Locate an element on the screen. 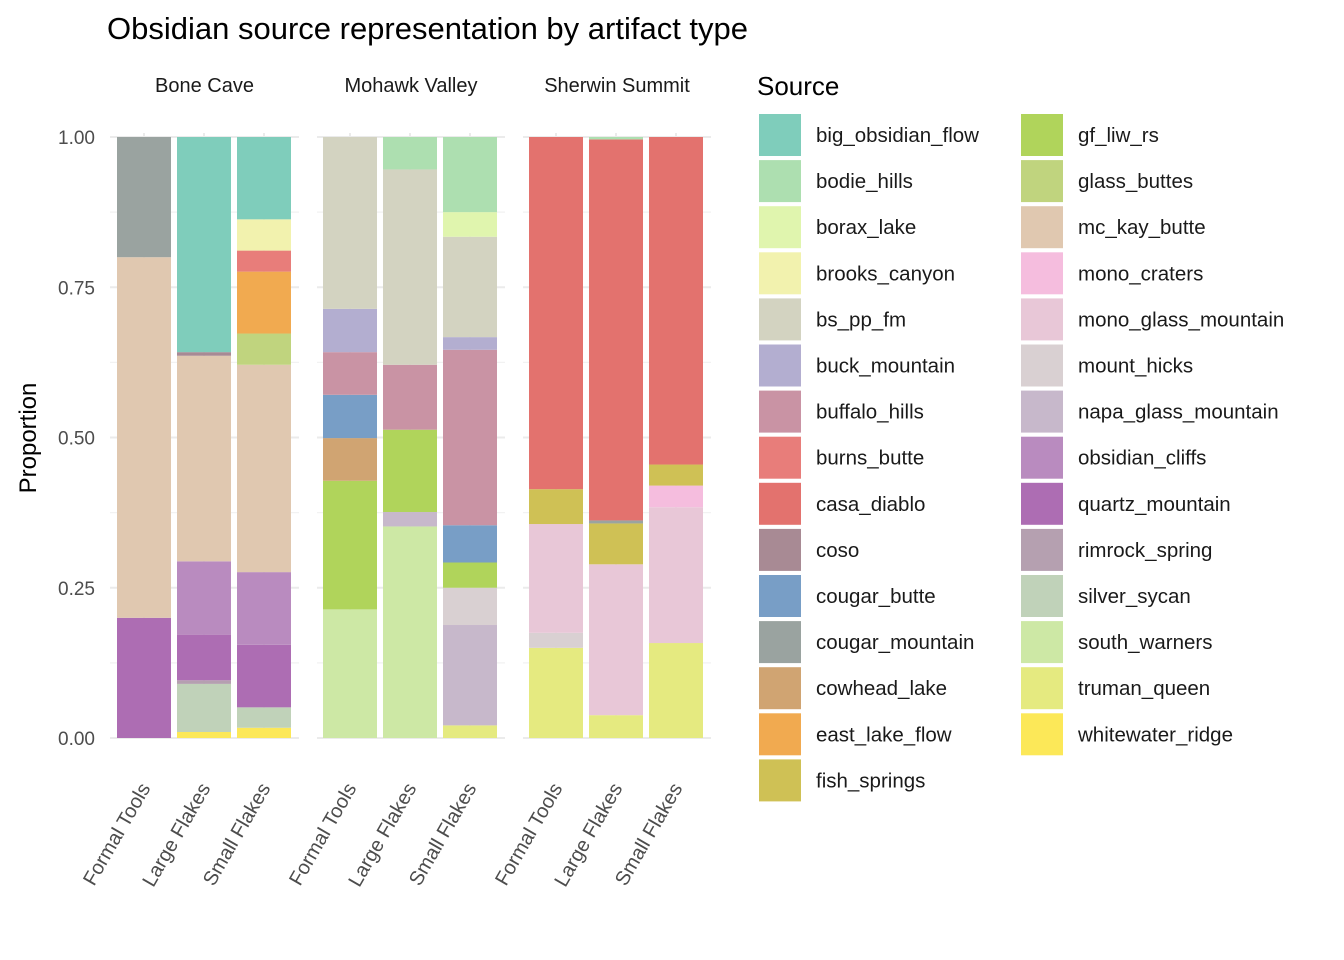  legend-label: south_warners is located at coordinates (1145, 642).